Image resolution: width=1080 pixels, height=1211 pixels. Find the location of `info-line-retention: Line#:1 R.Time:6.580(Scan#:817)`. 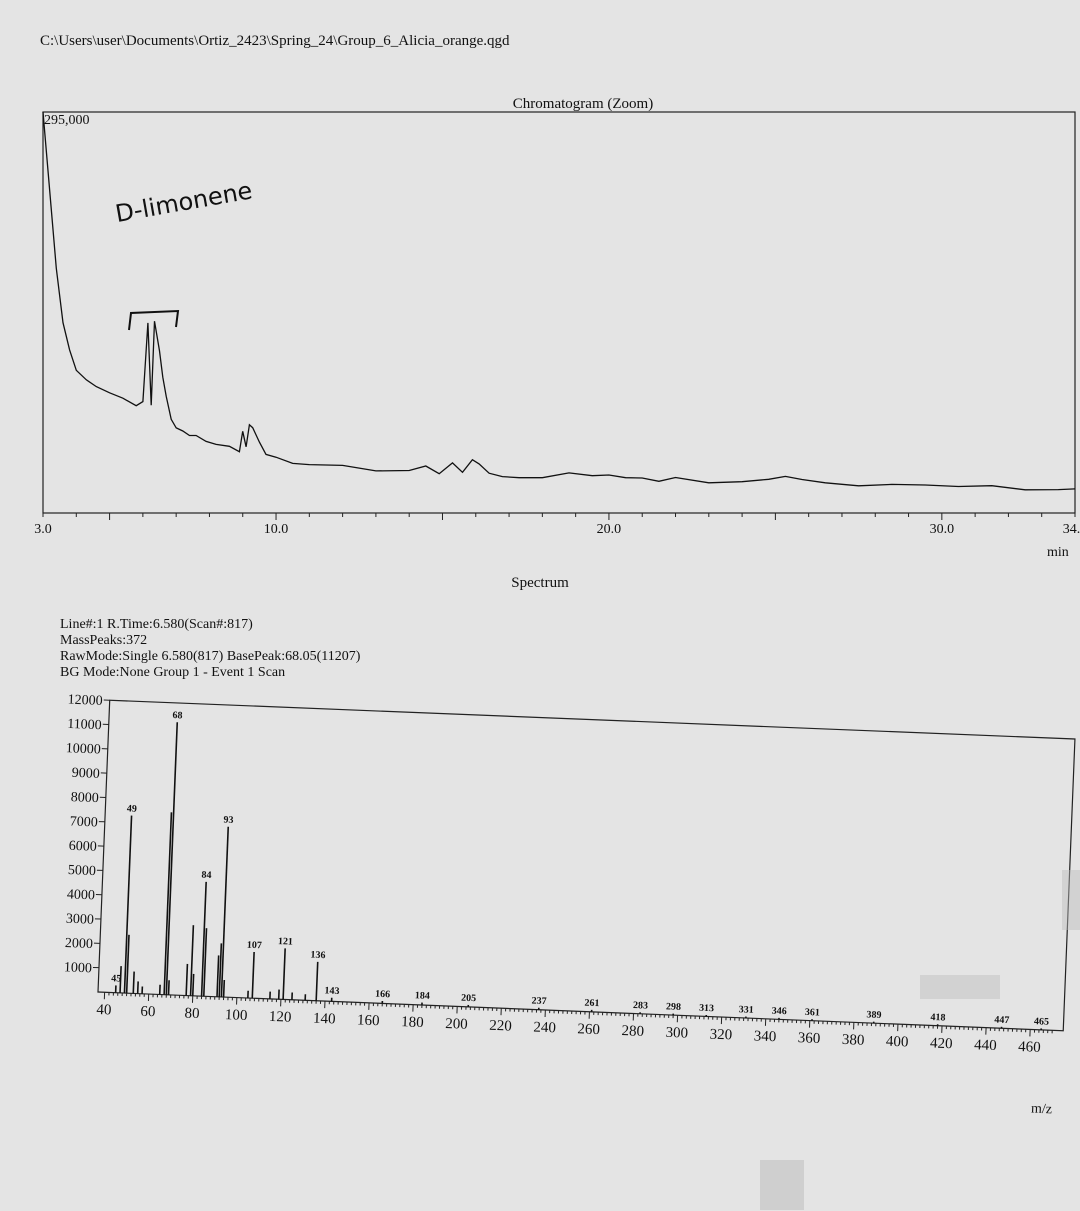

info-line-retention: Line#:1 R.Time:6.580(Scan#:817) is located at coordinates (156, 624).